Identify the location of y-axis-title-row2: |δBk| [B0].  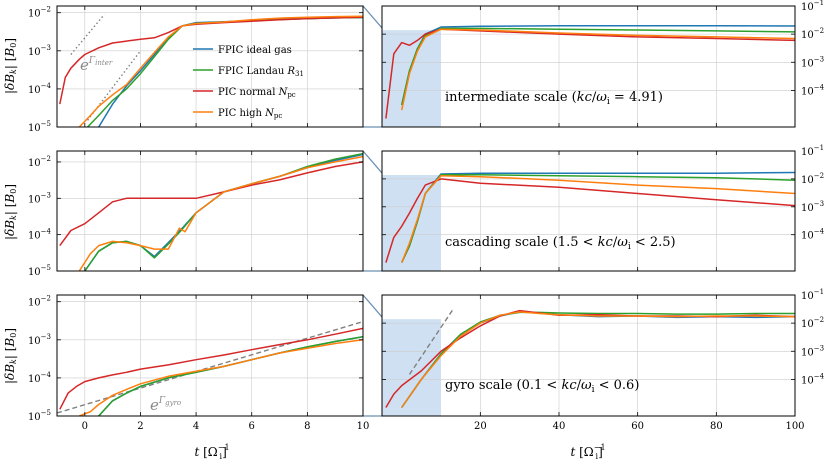
(10, 212).